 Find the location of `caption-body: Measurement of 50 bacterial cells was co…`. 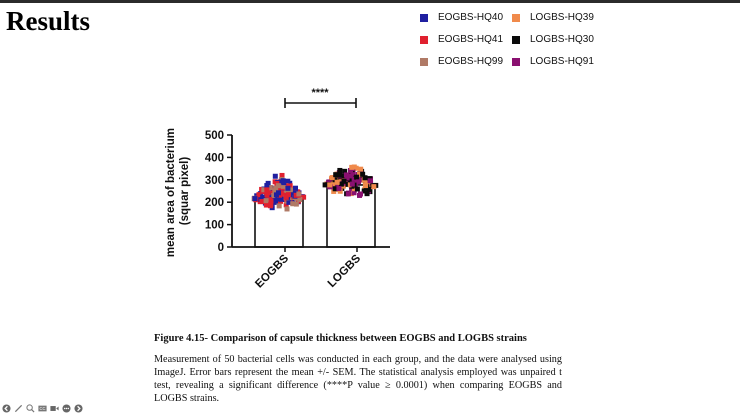

caption-body: Measurement of 50 bacterial cells was co… is located at coordinates (358, 379).